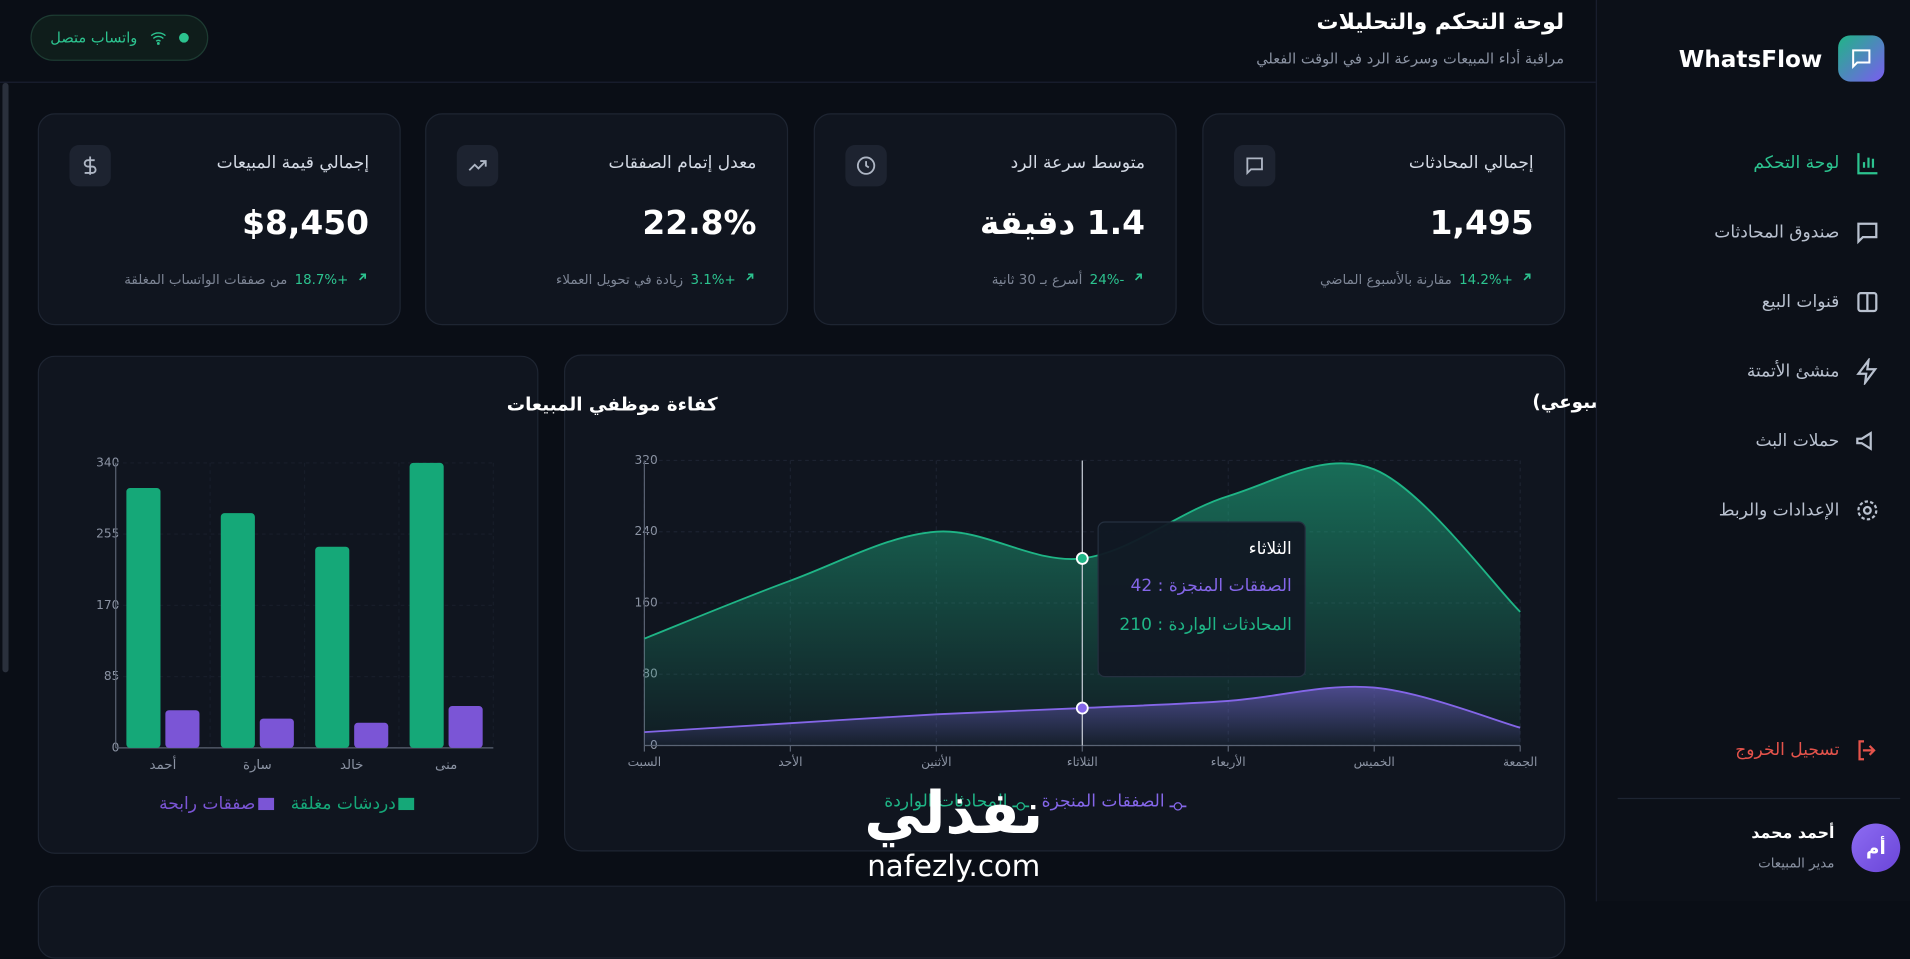 Image resolution: width=1910 pixels, height=959 pixels. Describe the element at coordinates (257, 765) in the screenshot. I see `x-tick-label: سارة` at that location.